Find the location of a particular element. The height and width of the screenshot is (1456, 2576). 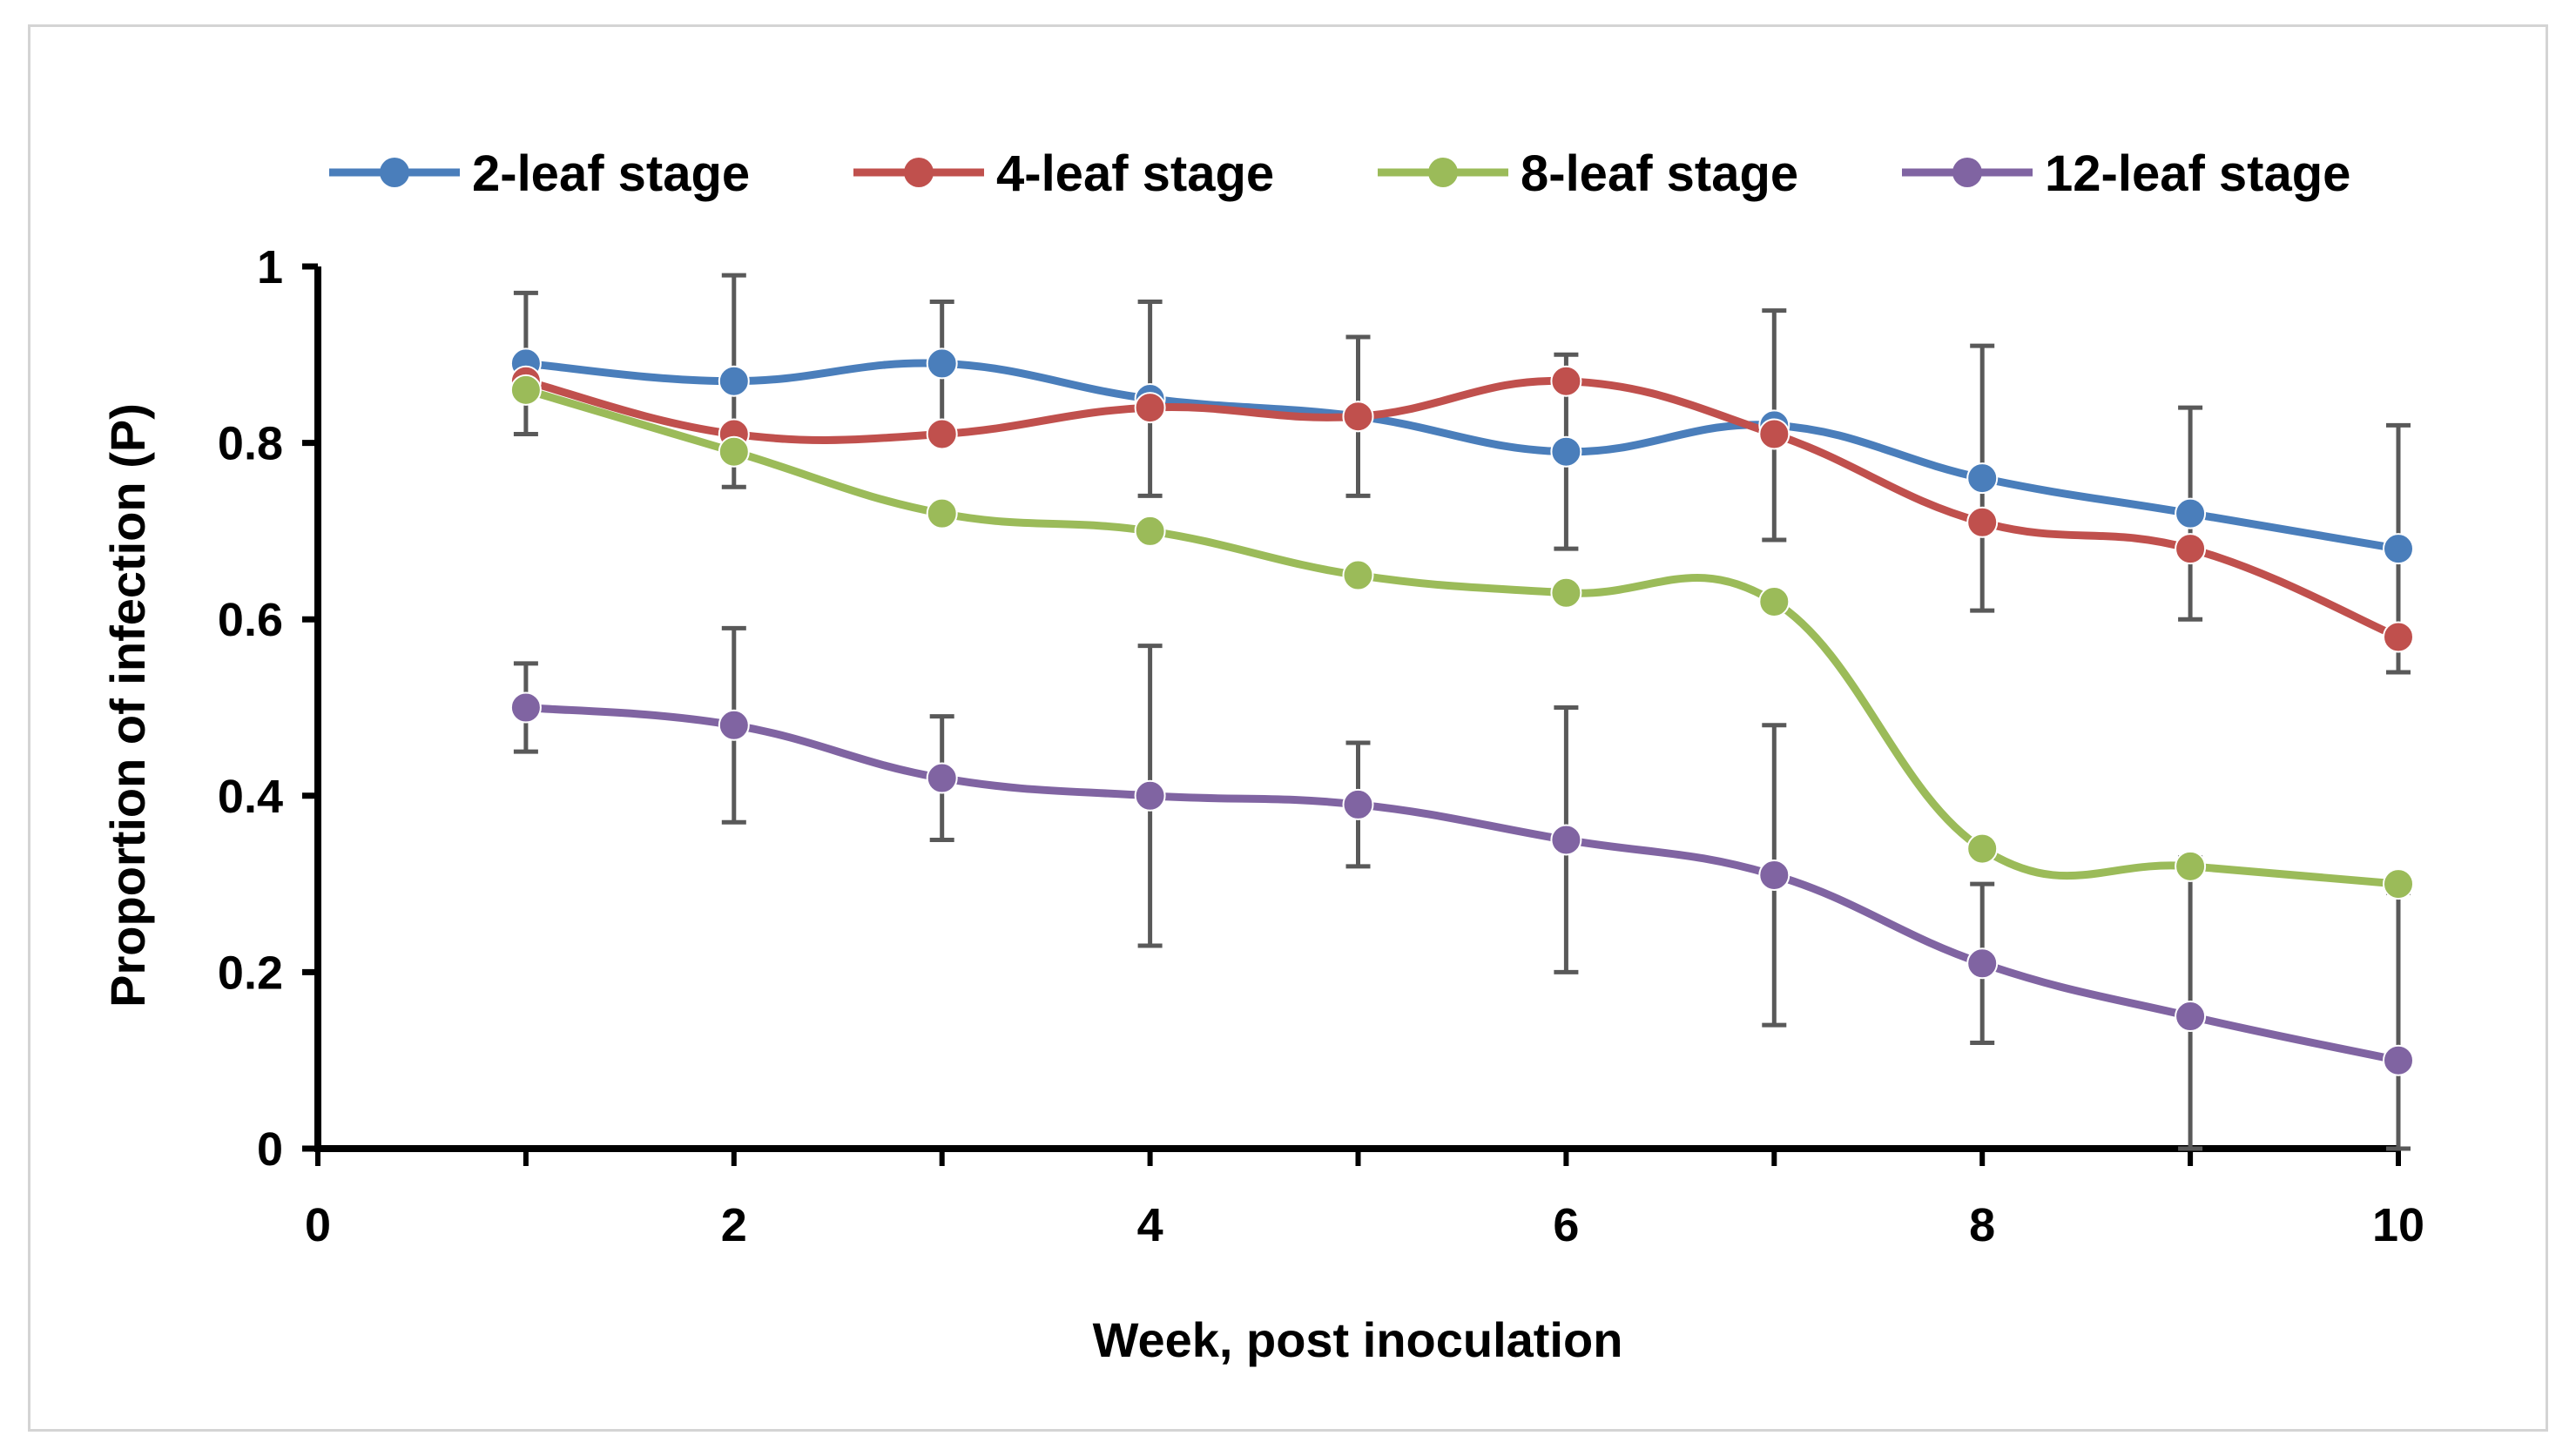

y-tick-label: 1 is located at coordinates (270, 267).